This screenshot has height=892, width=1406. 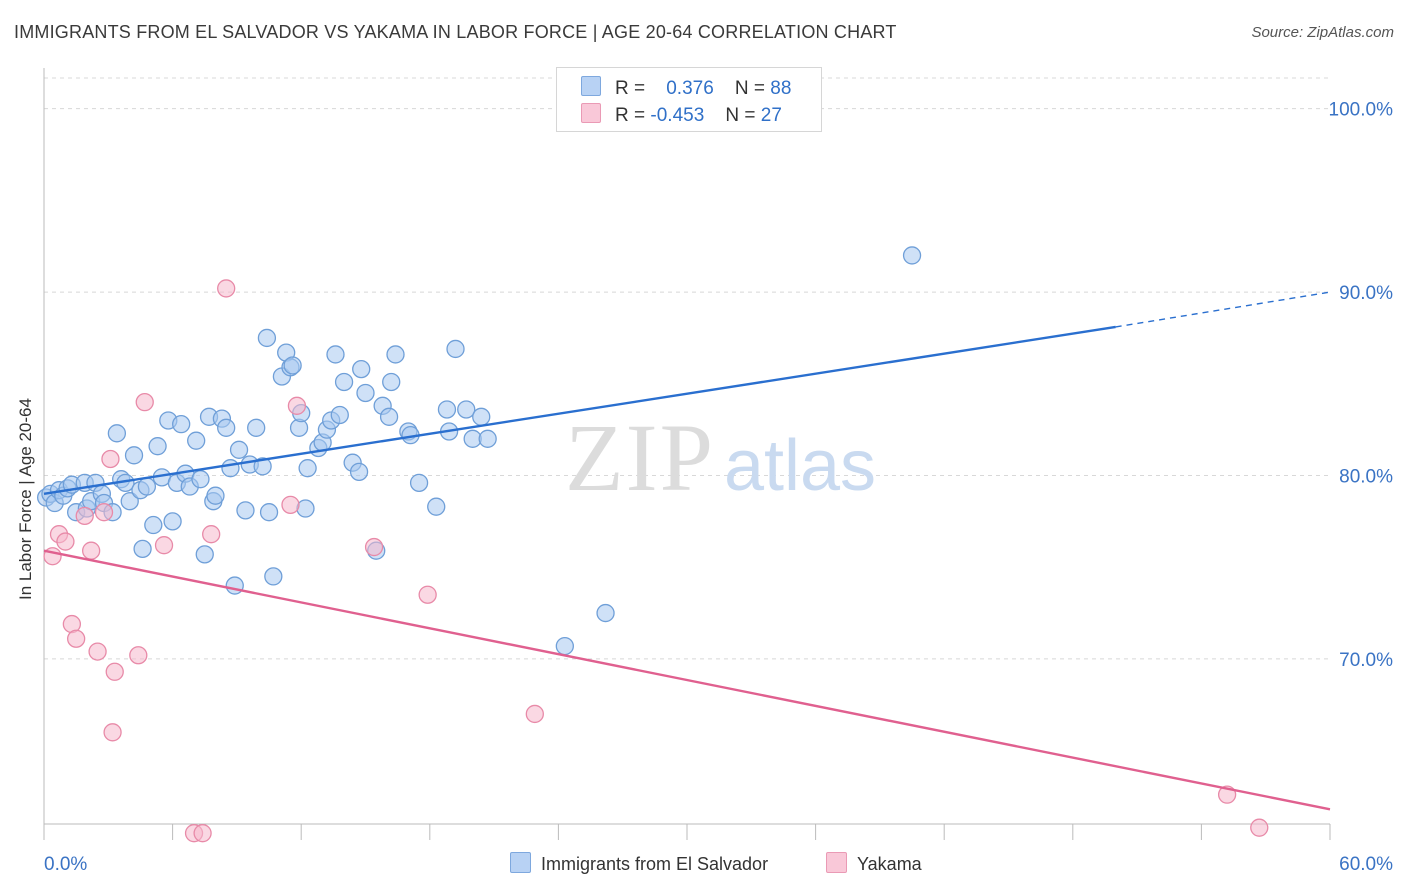 What do you see at coordinates (874, 863) in the screenshot?
I see `legend-item-yakama: Yakama` at bounding box center [874, 863].